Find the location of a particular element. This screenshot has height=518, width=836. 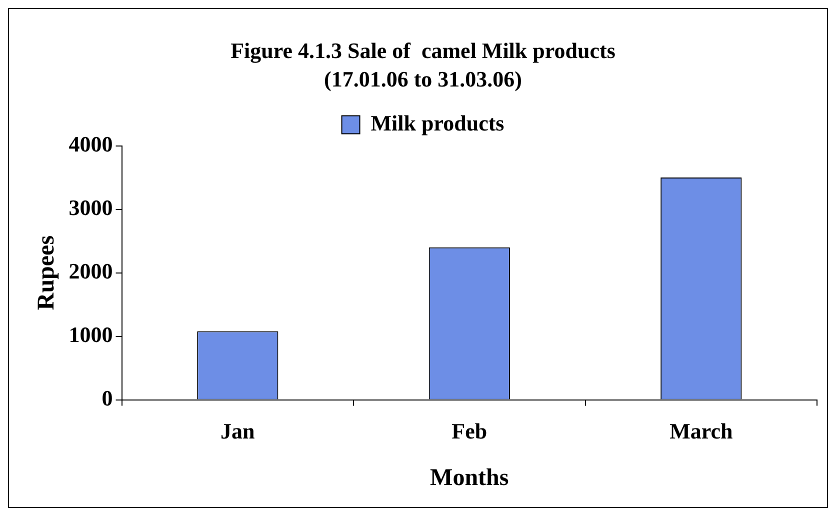

y-axis-title: Rupees is located at coordinates (47, 272).